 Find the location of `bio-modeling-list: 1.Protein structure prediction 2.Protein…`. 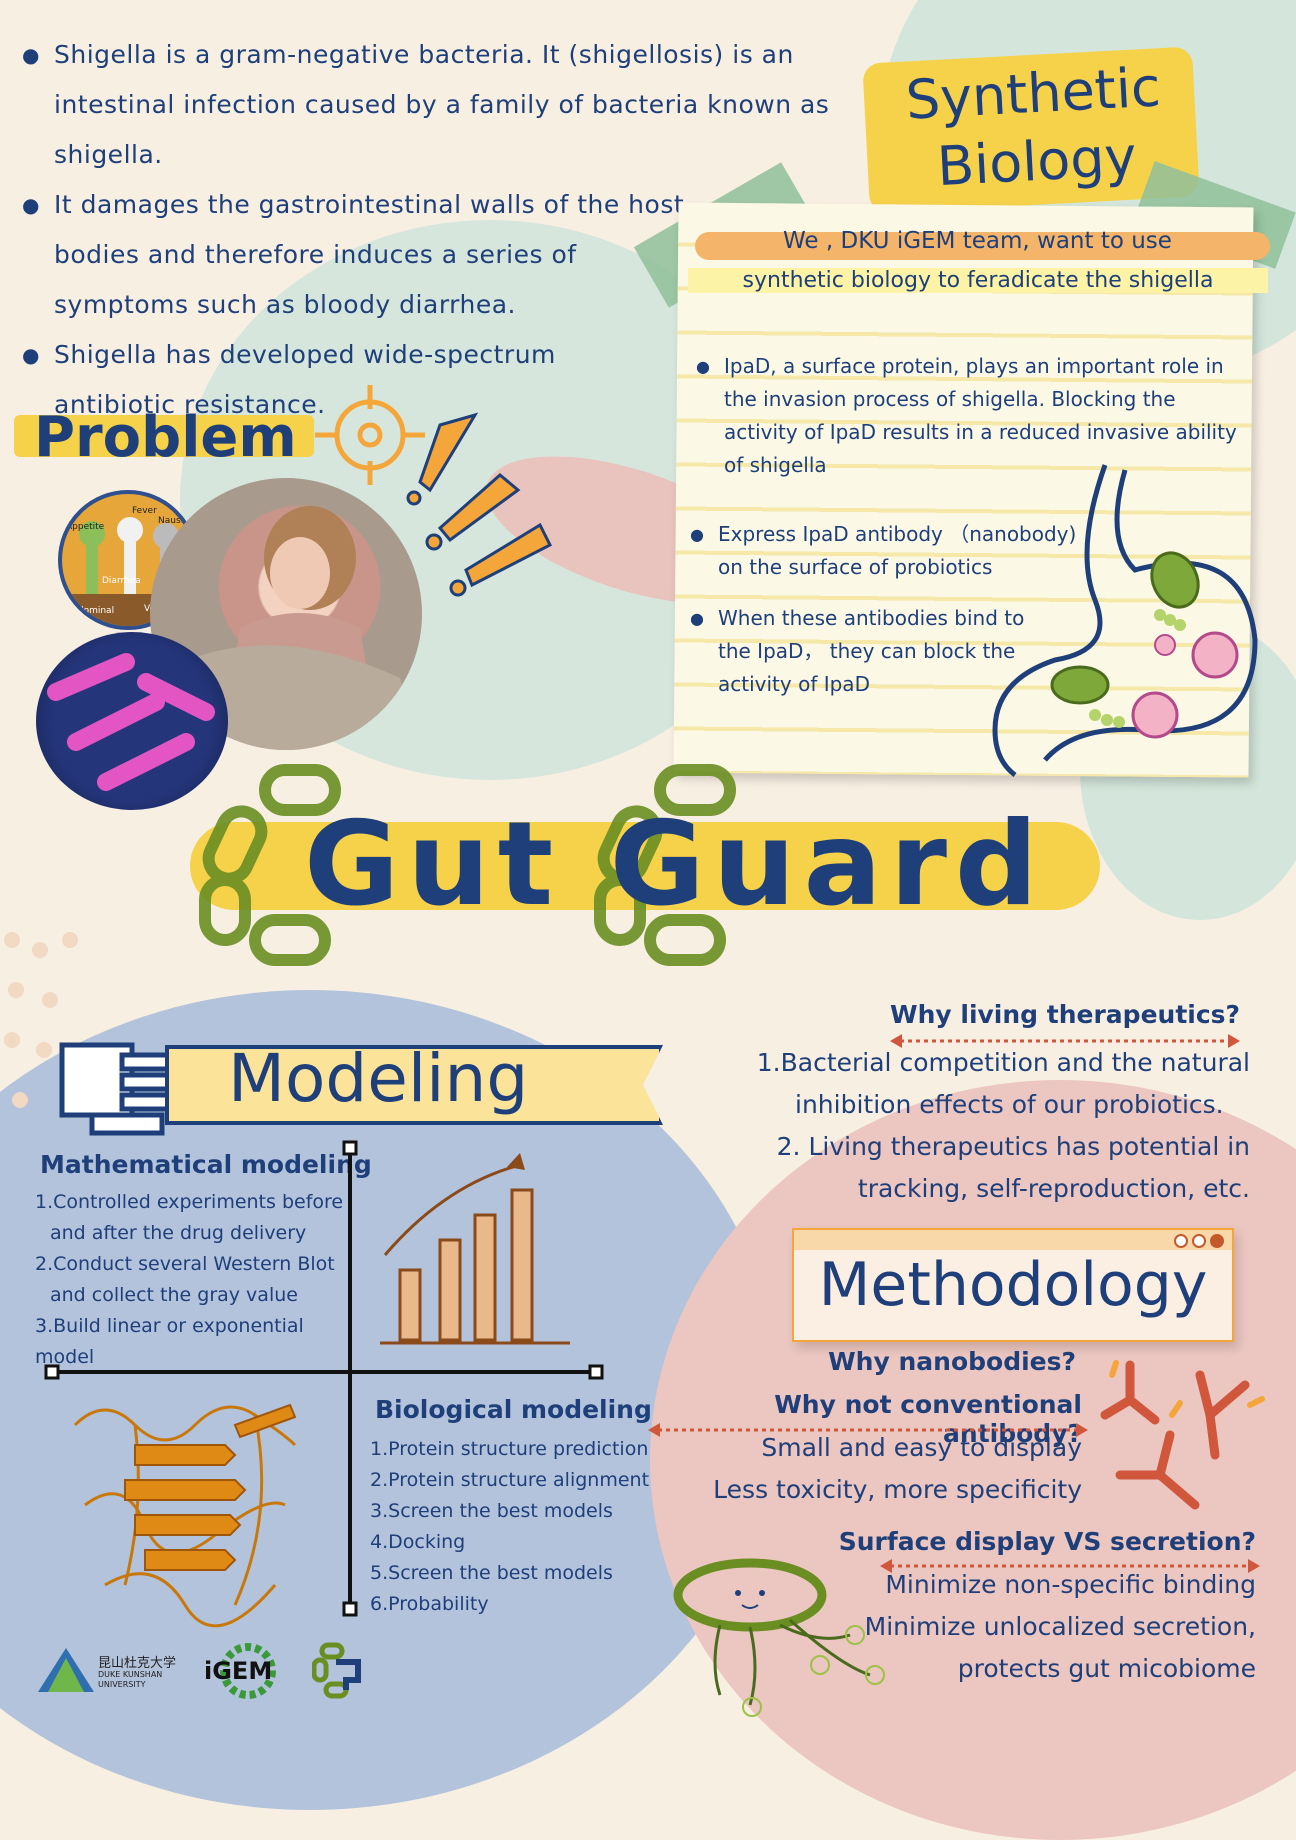

bio-modeling-list: 1.Protein structure prediction 2.Protein… is located at coordinates (520, 1527).